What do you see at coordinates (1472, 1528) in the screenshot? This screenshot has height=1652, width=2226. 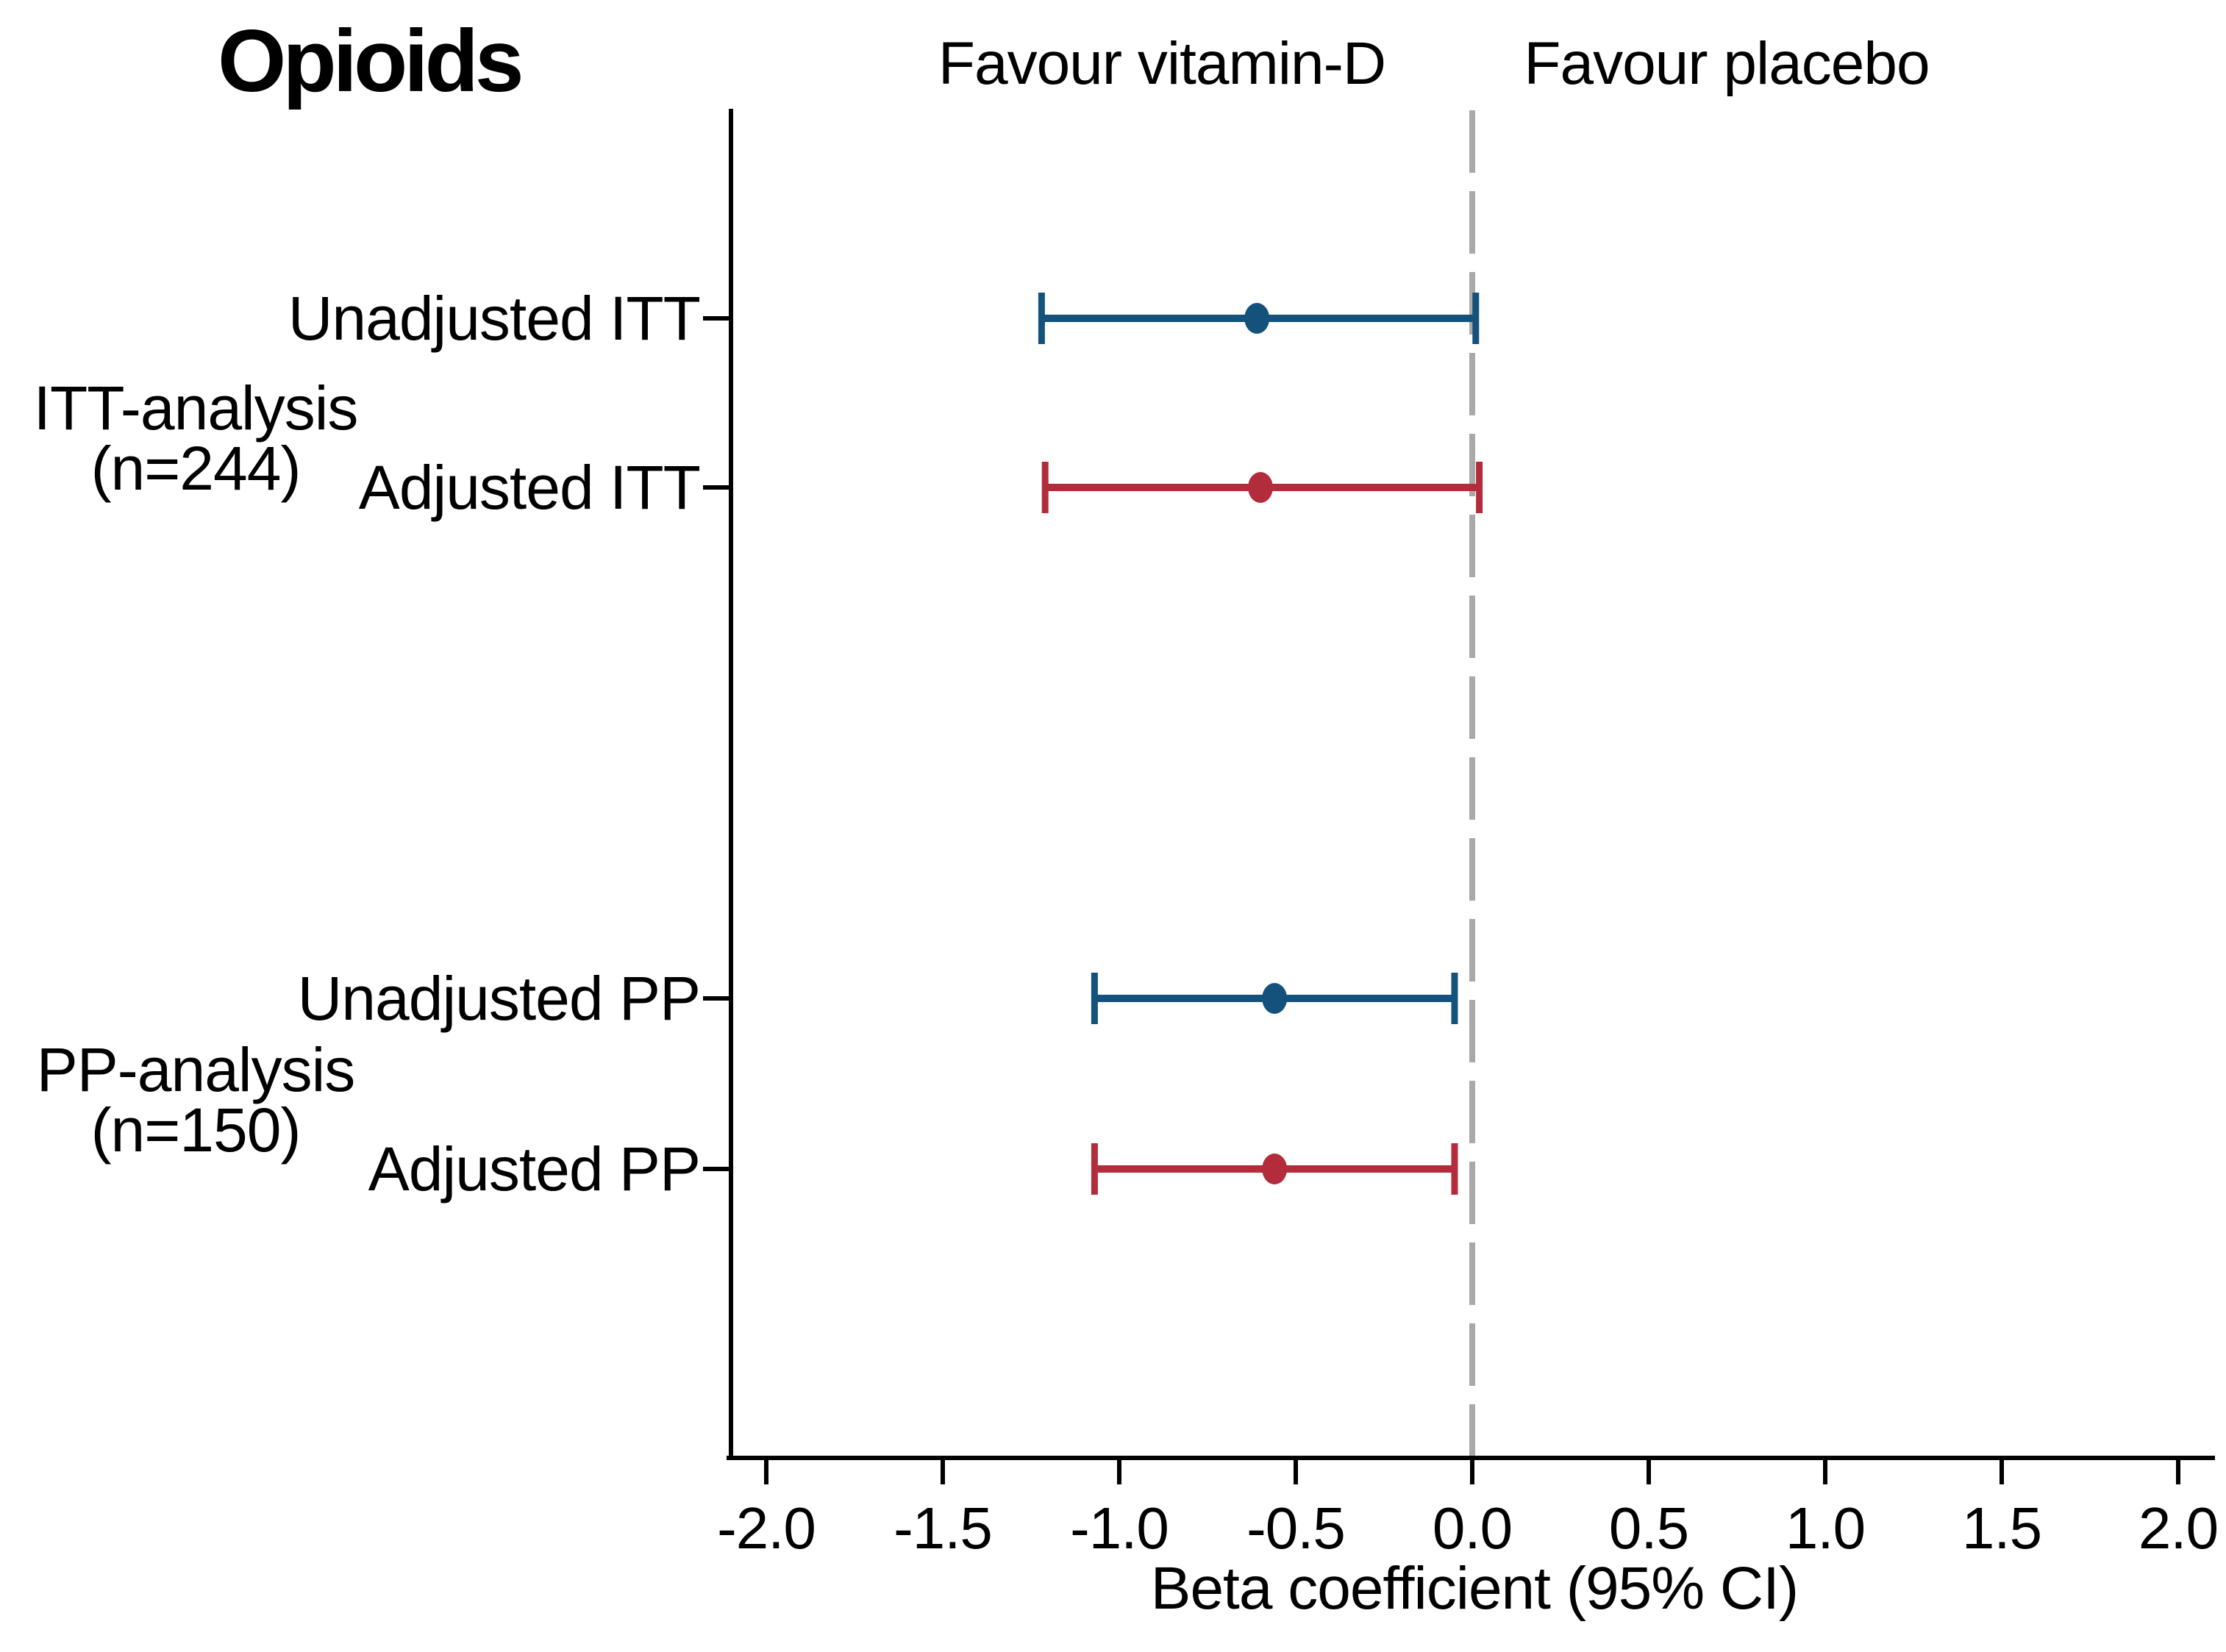 I see `x-tick-label: 0.0` at bounding box center [1472, 1528].